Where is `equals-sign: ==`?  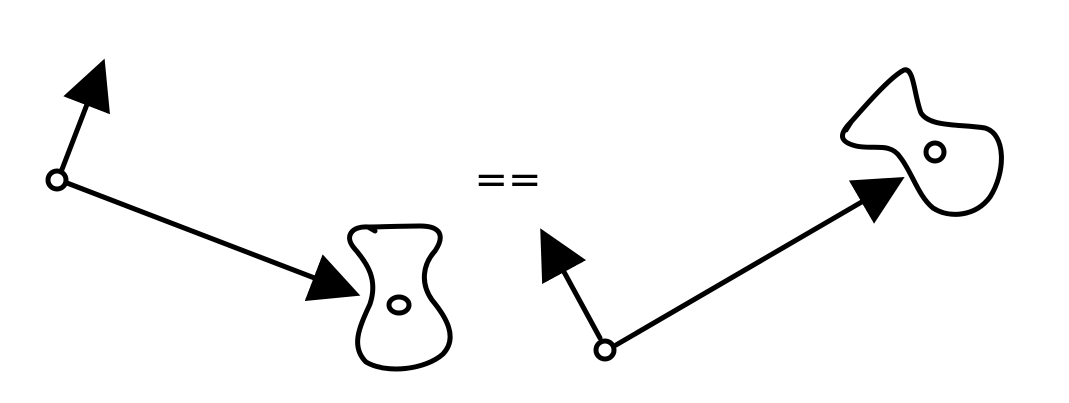
equals-sign: == is located at coordinates (507, 180).